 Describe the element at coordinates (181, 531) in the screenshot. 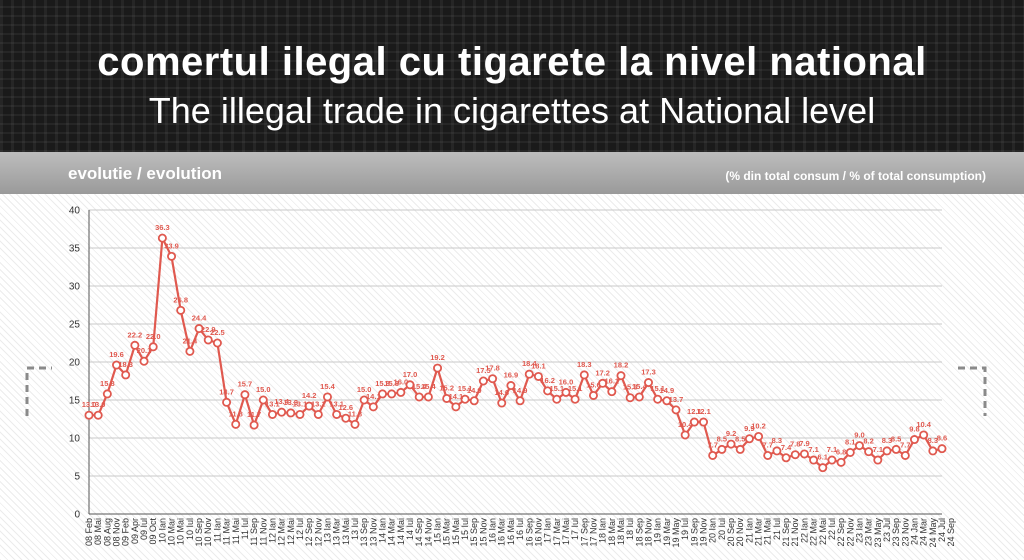

I see `x-tick-label: 10 Mai` at that location.